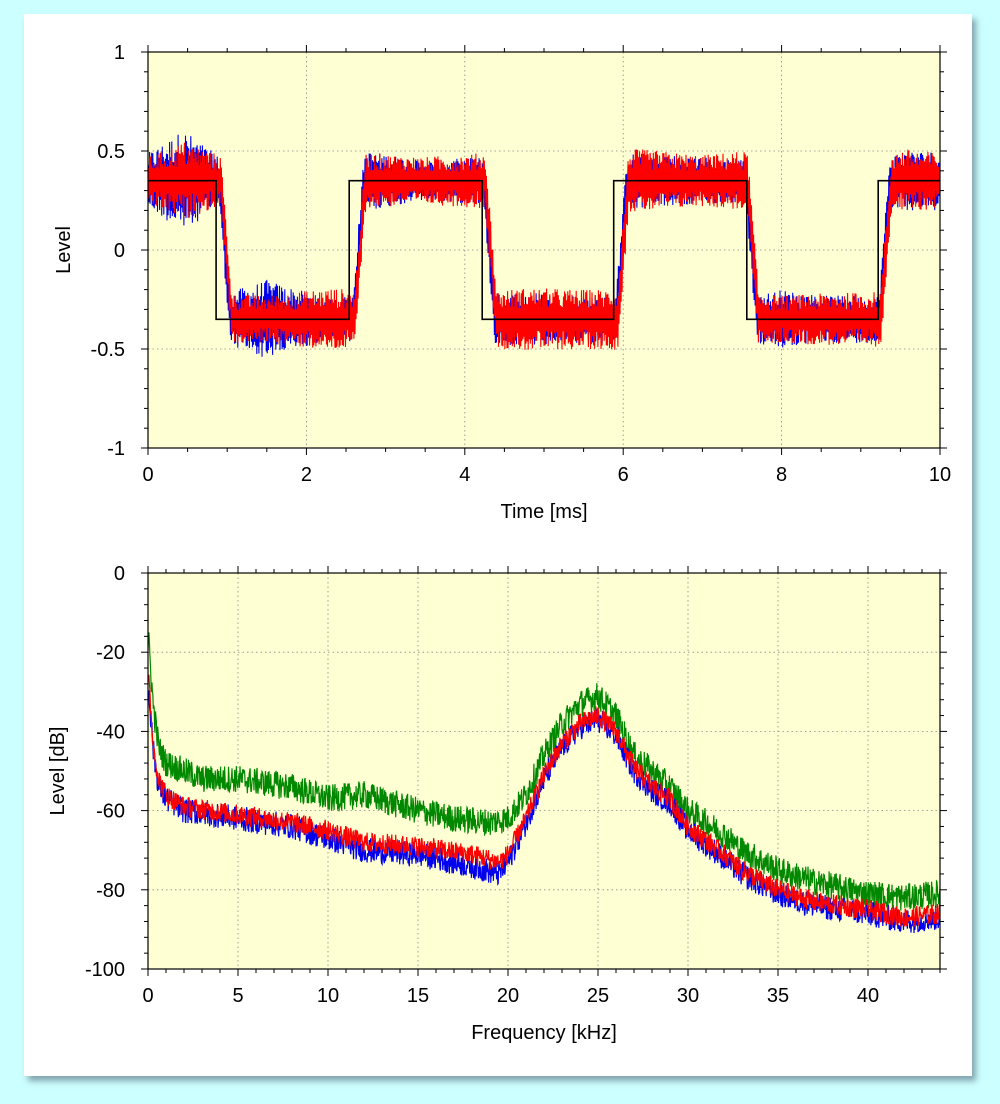 The image size is (1000, 1104). What do you see at coordinates (688, 996) in the screenshot?
I see `x-tick-label: 30` at bounding box center [688, 996].